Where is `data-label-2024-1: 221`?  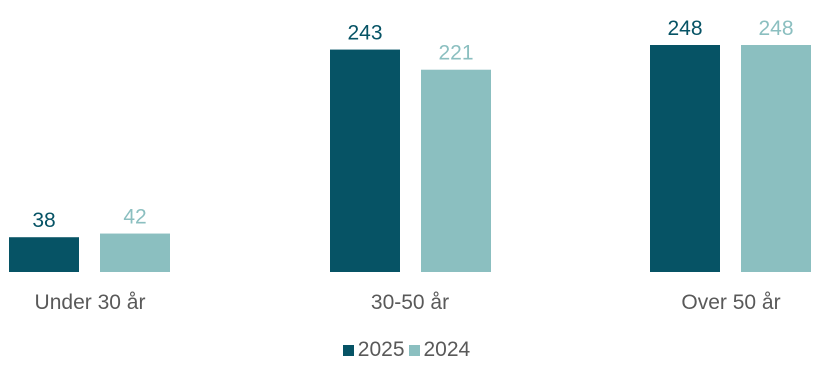
data-label-2024-1: 221 is located at coordinates (455, 53).